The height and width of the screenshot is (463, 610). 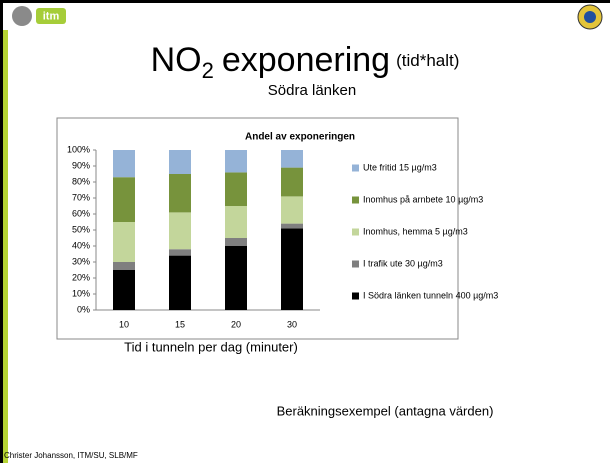 What do you see at coordinates (430, 295) in the screenshot?
I see `legend-label: I Södra länken tunneln 400 µg/m3` at bounding box center [430, 295].